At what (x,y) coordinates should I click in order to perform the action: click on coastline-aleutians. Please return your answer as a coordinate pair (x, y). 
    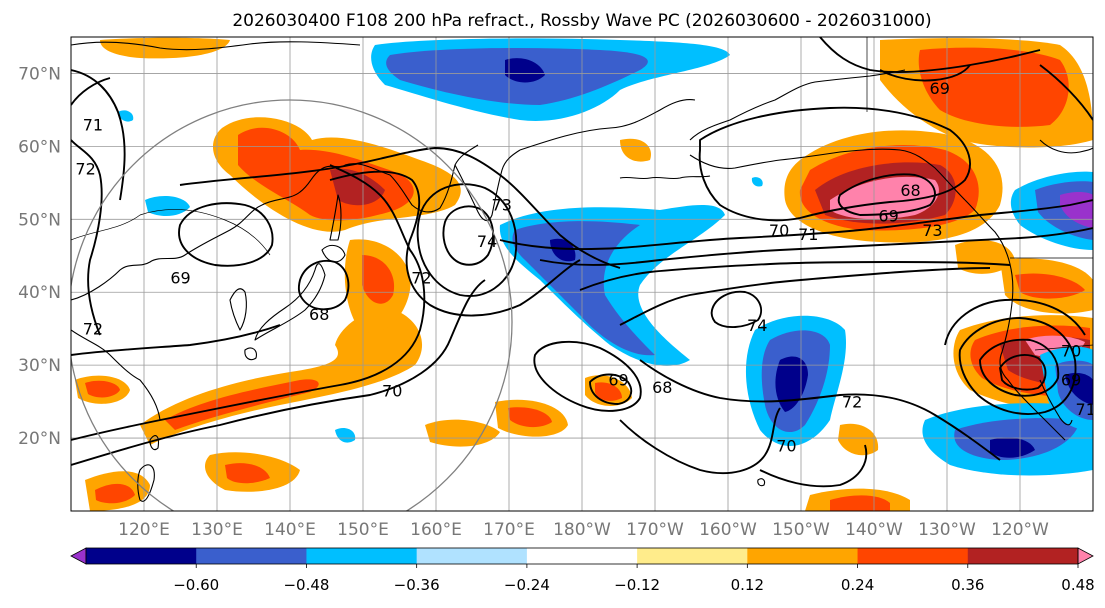
    Looking at the image, I should click on (665, 177).